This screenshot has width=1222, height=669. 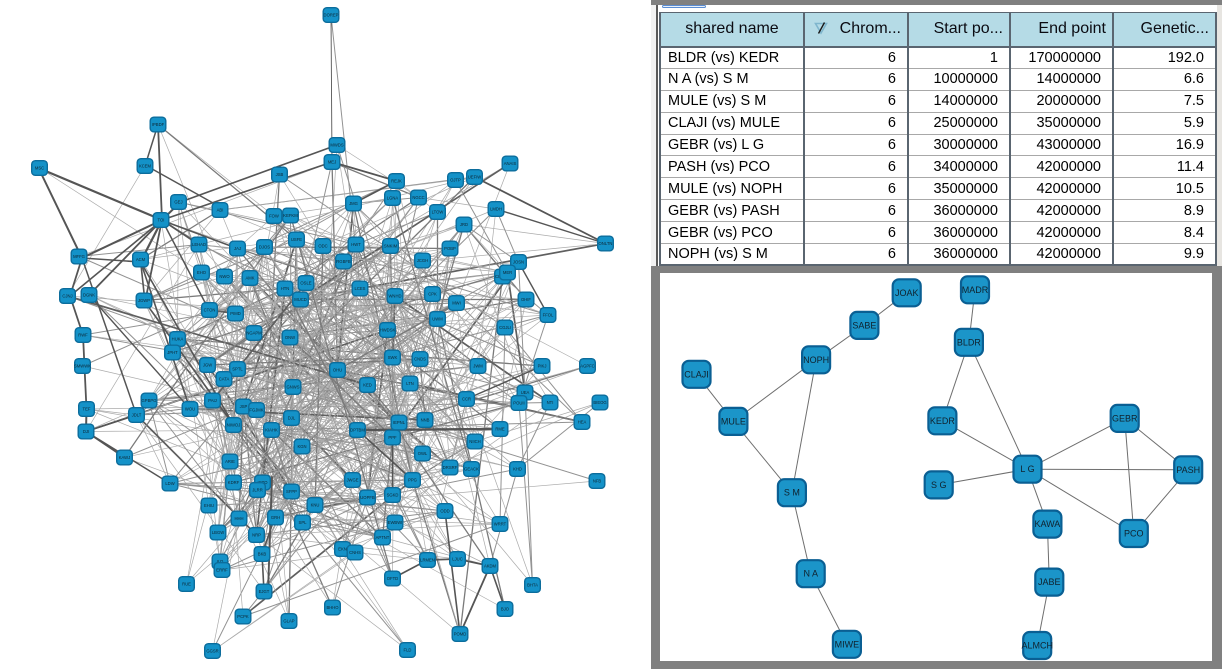 What do you see at coordinates (222, 570) in the screenshot?
I see `svg-text: ERRF` at bounding box center [222, 570].